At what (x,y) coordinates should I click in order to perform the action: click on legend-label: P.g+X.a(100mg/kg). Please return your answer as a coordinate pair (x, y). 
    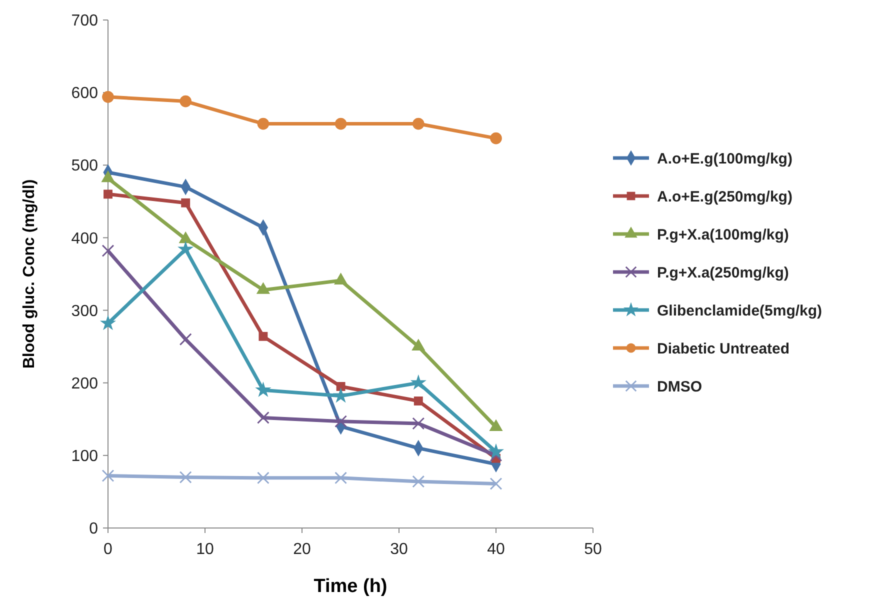
    Looking at the image, I should click on (723, 235).